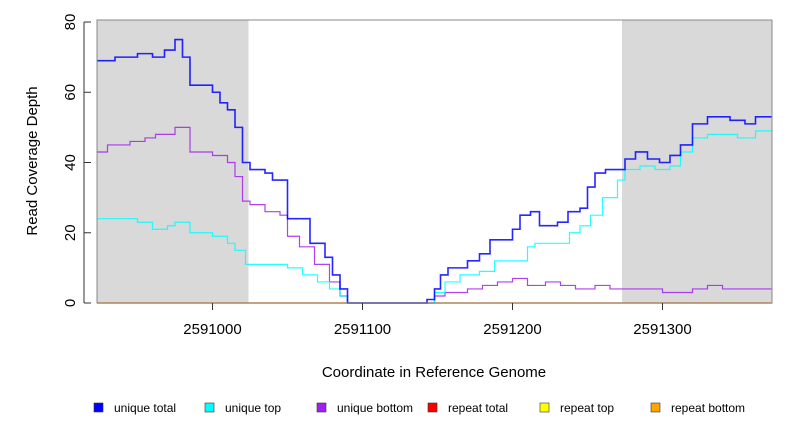  What do you see at coordinates (434, 372) in the screenshot?
I see `x-axis-label: Coordinate in Reference Genome` at bounding box center [434, 372].